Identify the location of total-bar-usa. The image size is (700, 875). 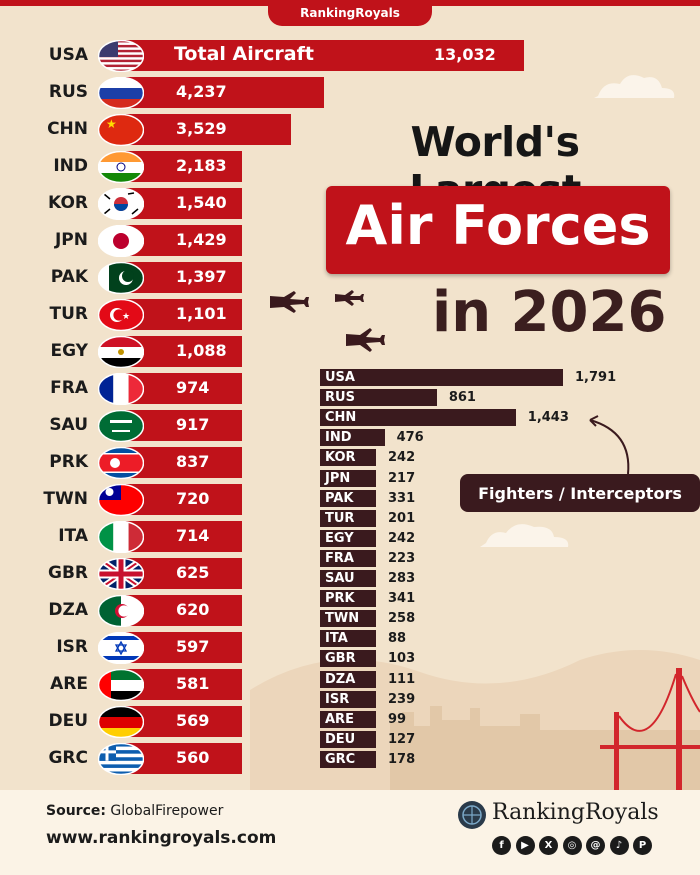
(324, 55).